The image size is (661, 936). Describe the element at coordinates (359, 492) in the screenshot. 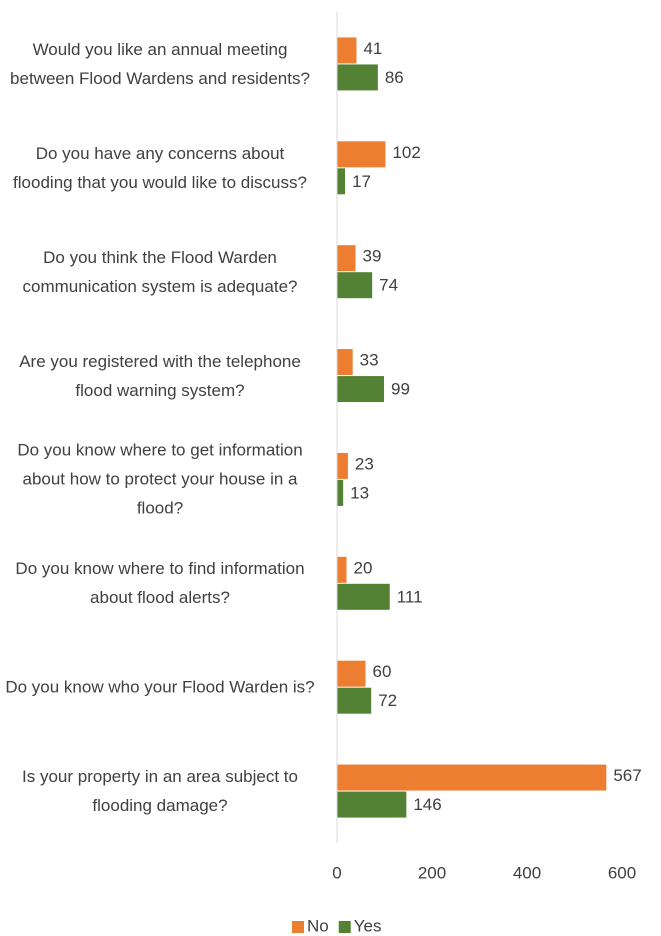

I see `data-label: 13` at that location.